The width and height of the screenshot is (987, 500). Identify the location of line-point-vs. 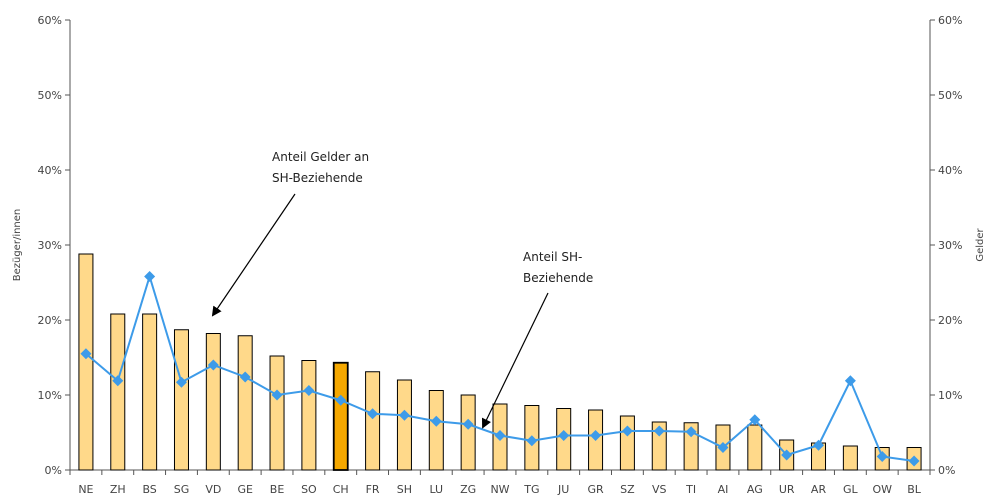
(659, 431).